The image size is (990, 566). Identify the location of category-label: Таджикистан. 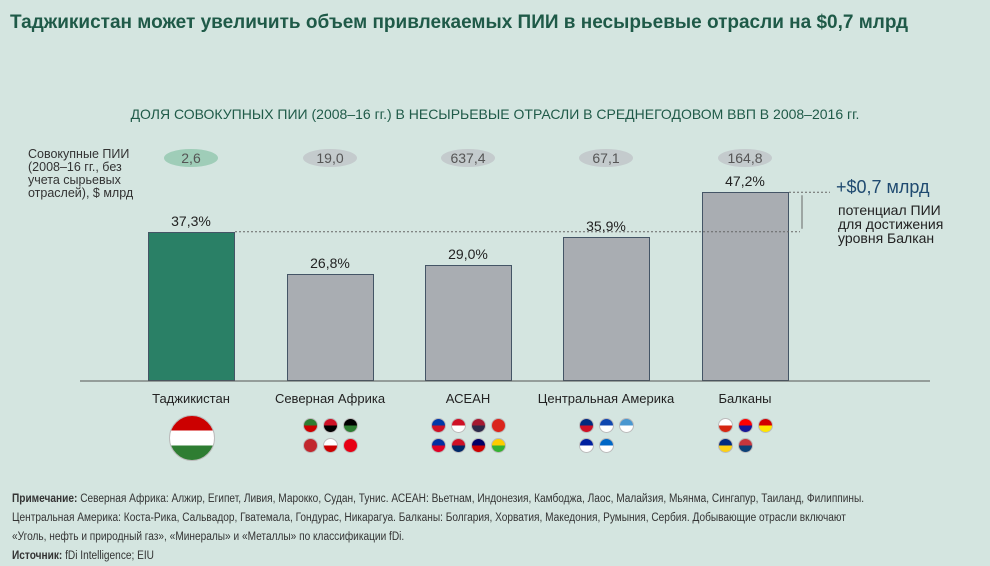
(191, 398).